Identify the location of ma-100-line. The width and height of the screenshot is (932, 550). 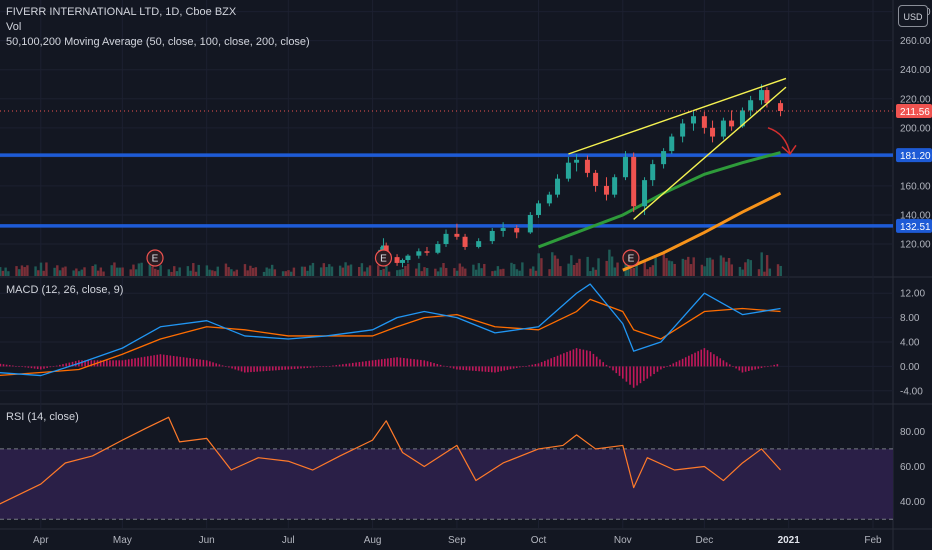
(702, 231).